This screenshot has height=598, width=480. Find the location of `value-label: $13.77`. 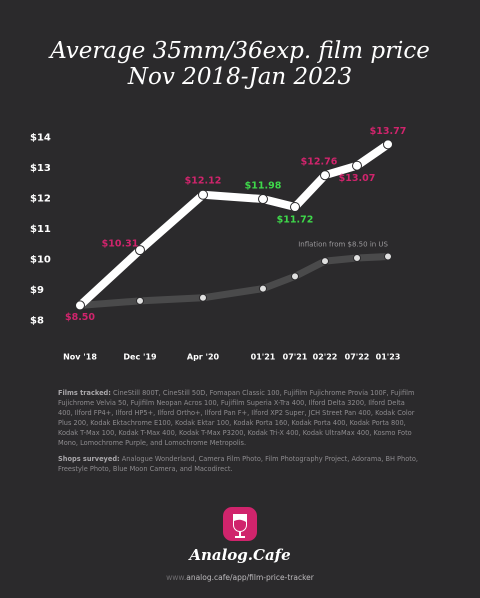

value-label: $13.77 is located at coordinates (388, 131).